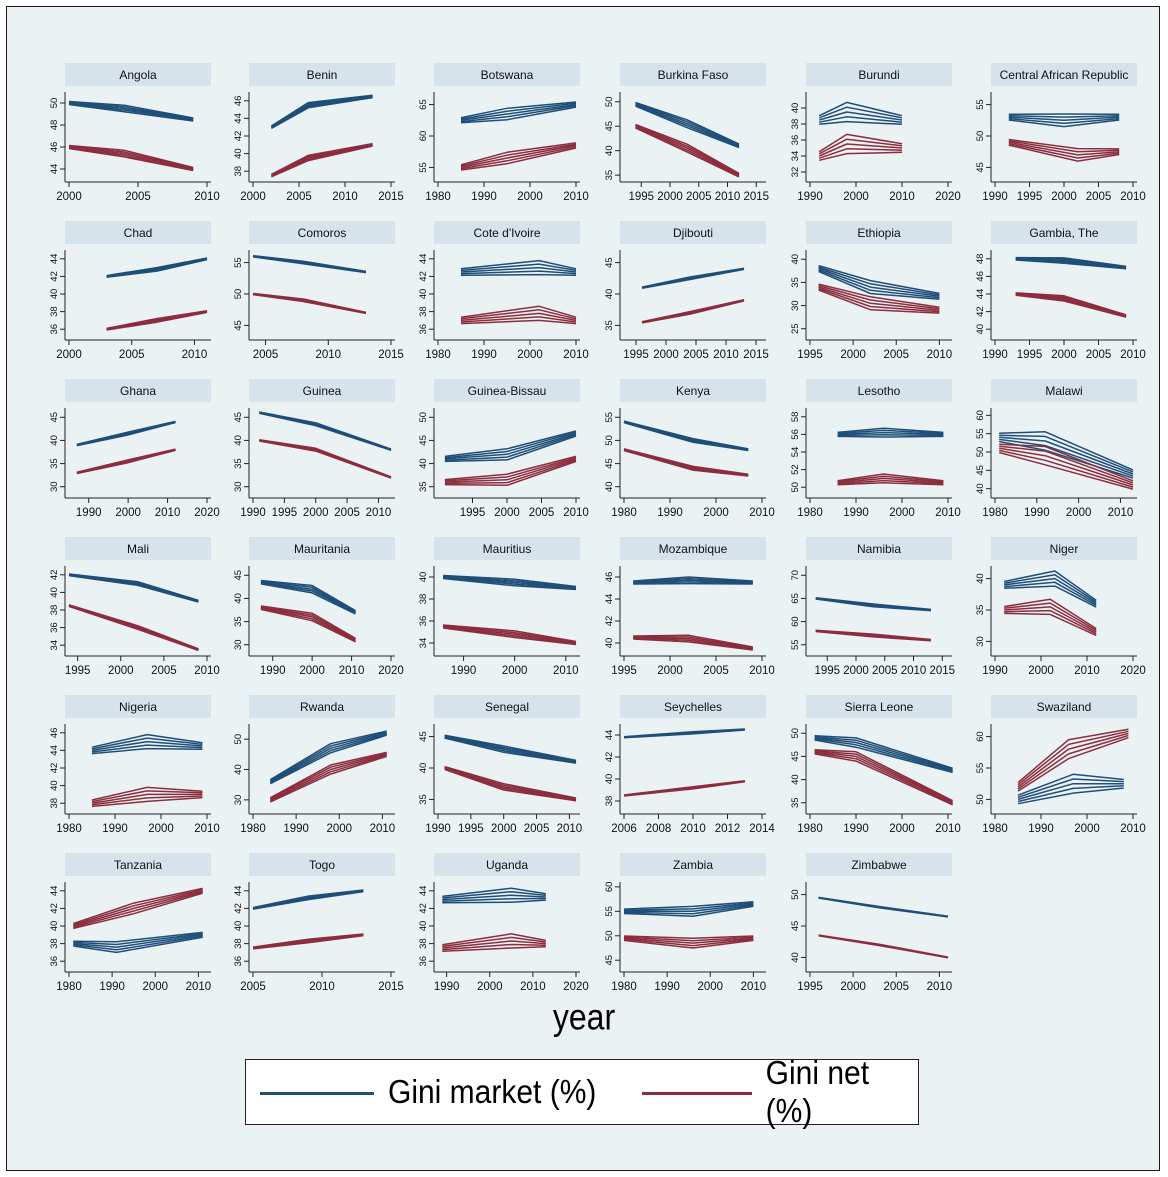  I want to click on y-tick-label: 38, so click(423, 943).